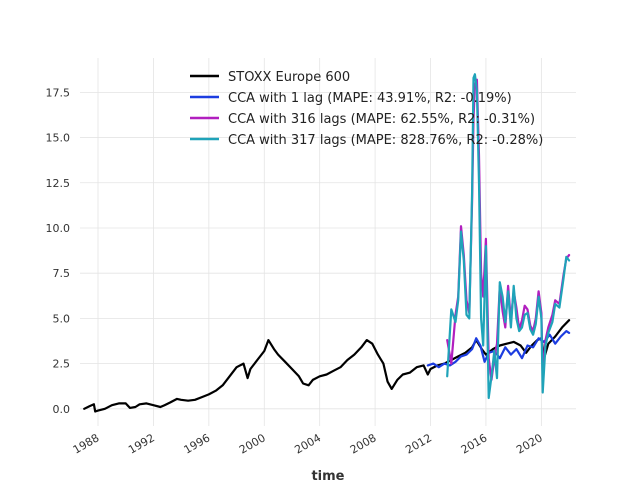  What do you see at coordinates (418, 443) in the screenshot?
I see `x-tick-label: 2012` at bounding box center [418, 443].